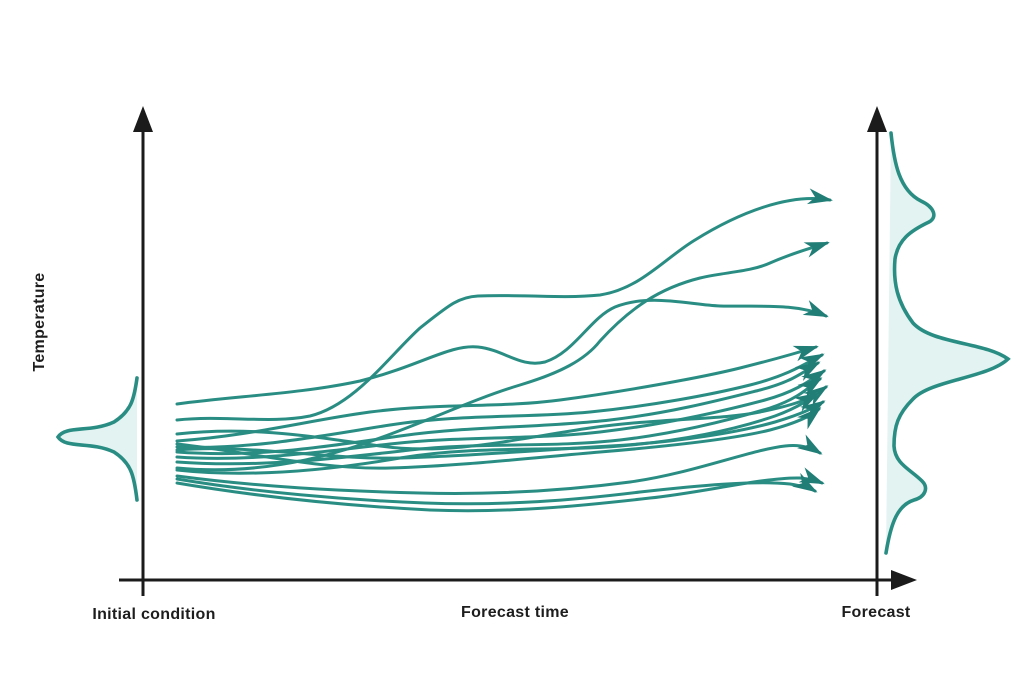 The image size is (1024, 691). I want to click on forecast-time-label: Forecast time, so click(515, 612).